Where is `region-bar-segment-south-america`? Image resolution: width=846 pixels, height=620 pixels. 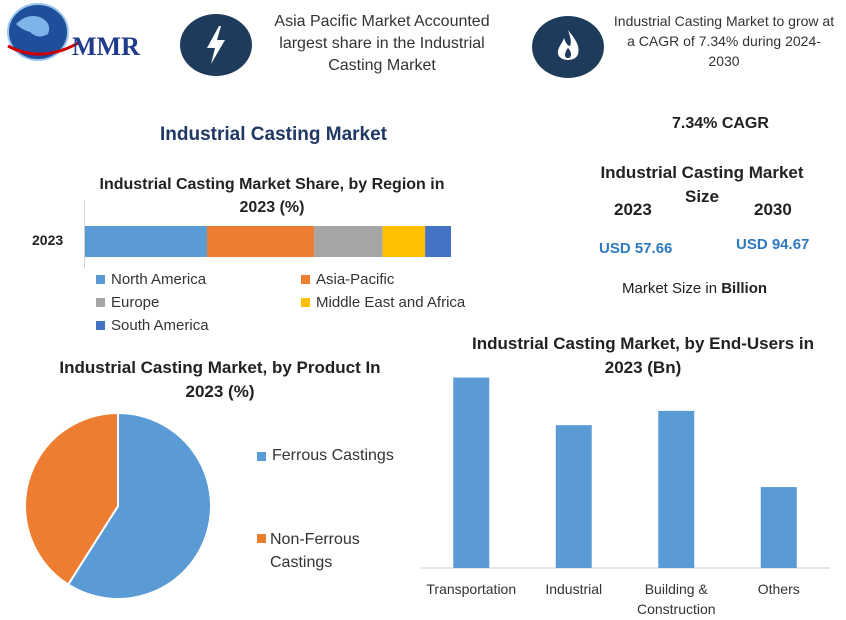
region-bar-segment-south-america is located at coordinates (438, 241).